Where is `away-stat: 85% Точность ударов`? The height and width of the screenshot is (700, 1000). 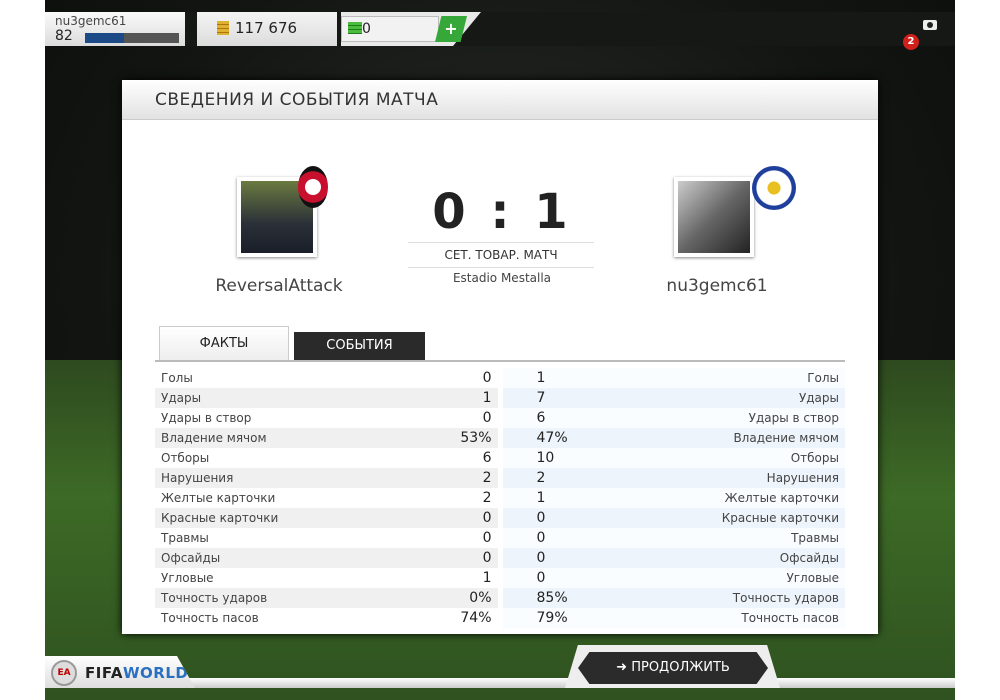 away-stat: 85% Точность ударов is located at coordinates (673, 598).